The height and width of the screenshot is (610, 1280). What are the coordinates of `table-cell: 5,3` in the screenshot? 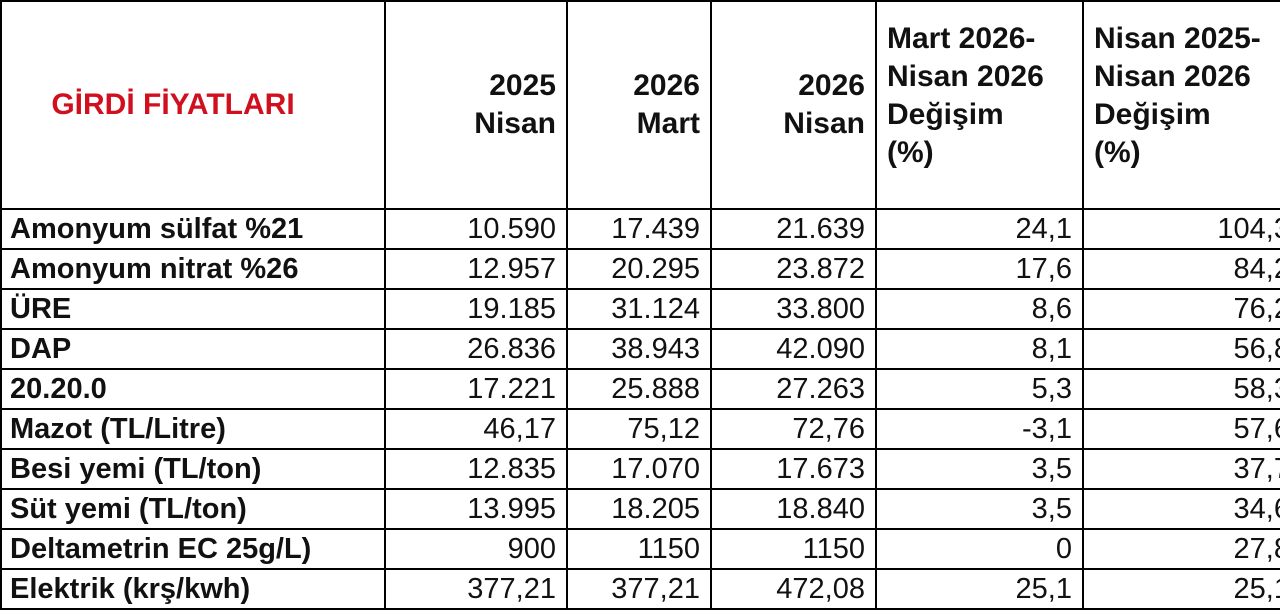 It's located at (979, 389).